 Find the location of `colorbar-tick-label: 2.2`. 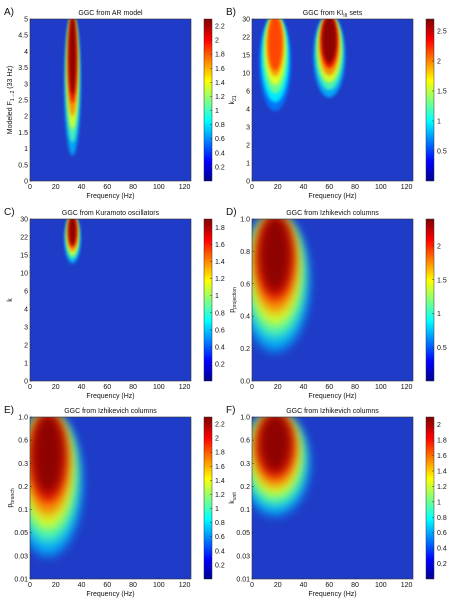

colorbar-tick-label: 2.2 is located at coordinates (220, 27).